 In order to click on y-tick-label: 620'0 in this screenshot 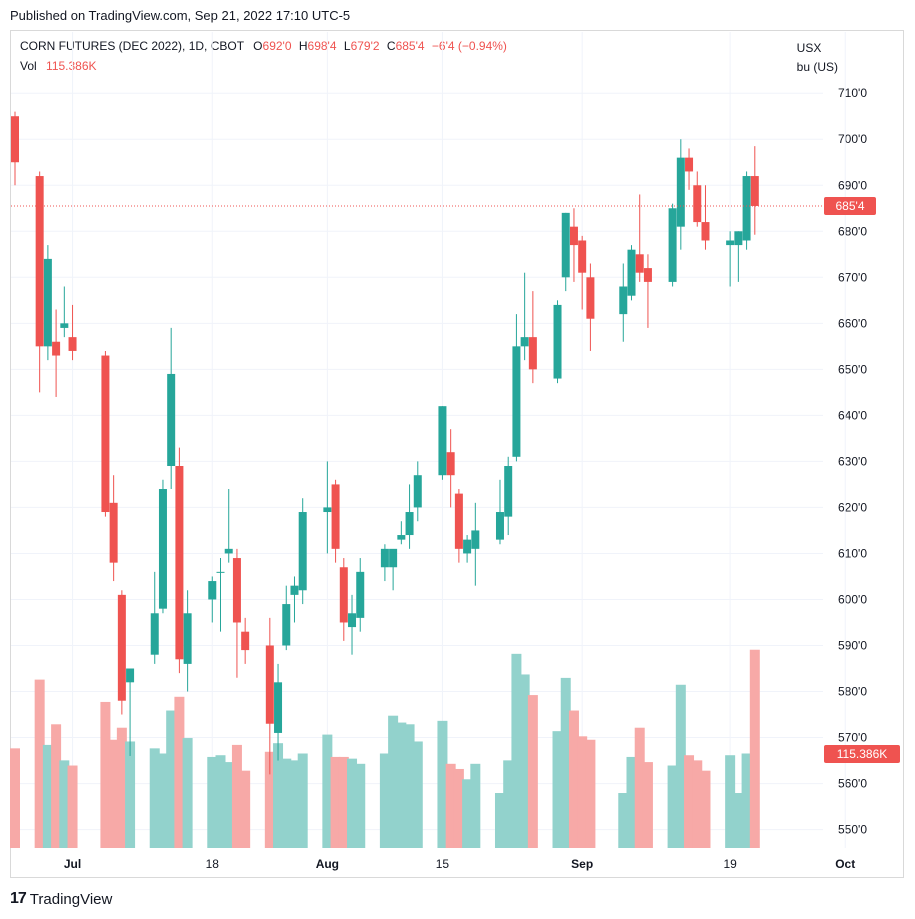, I will do `click(852, 507)`.